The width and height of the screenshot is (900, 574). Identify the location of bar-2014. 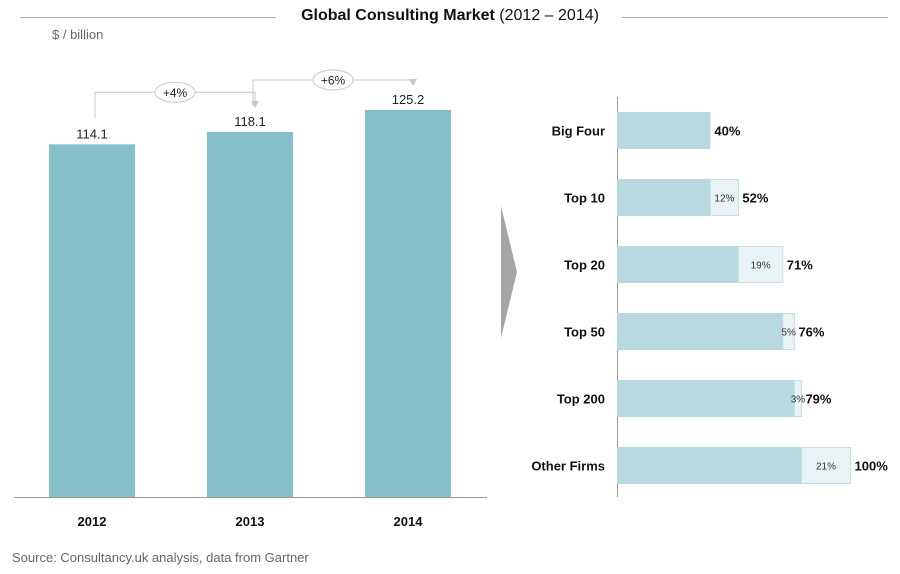
(408, 303).